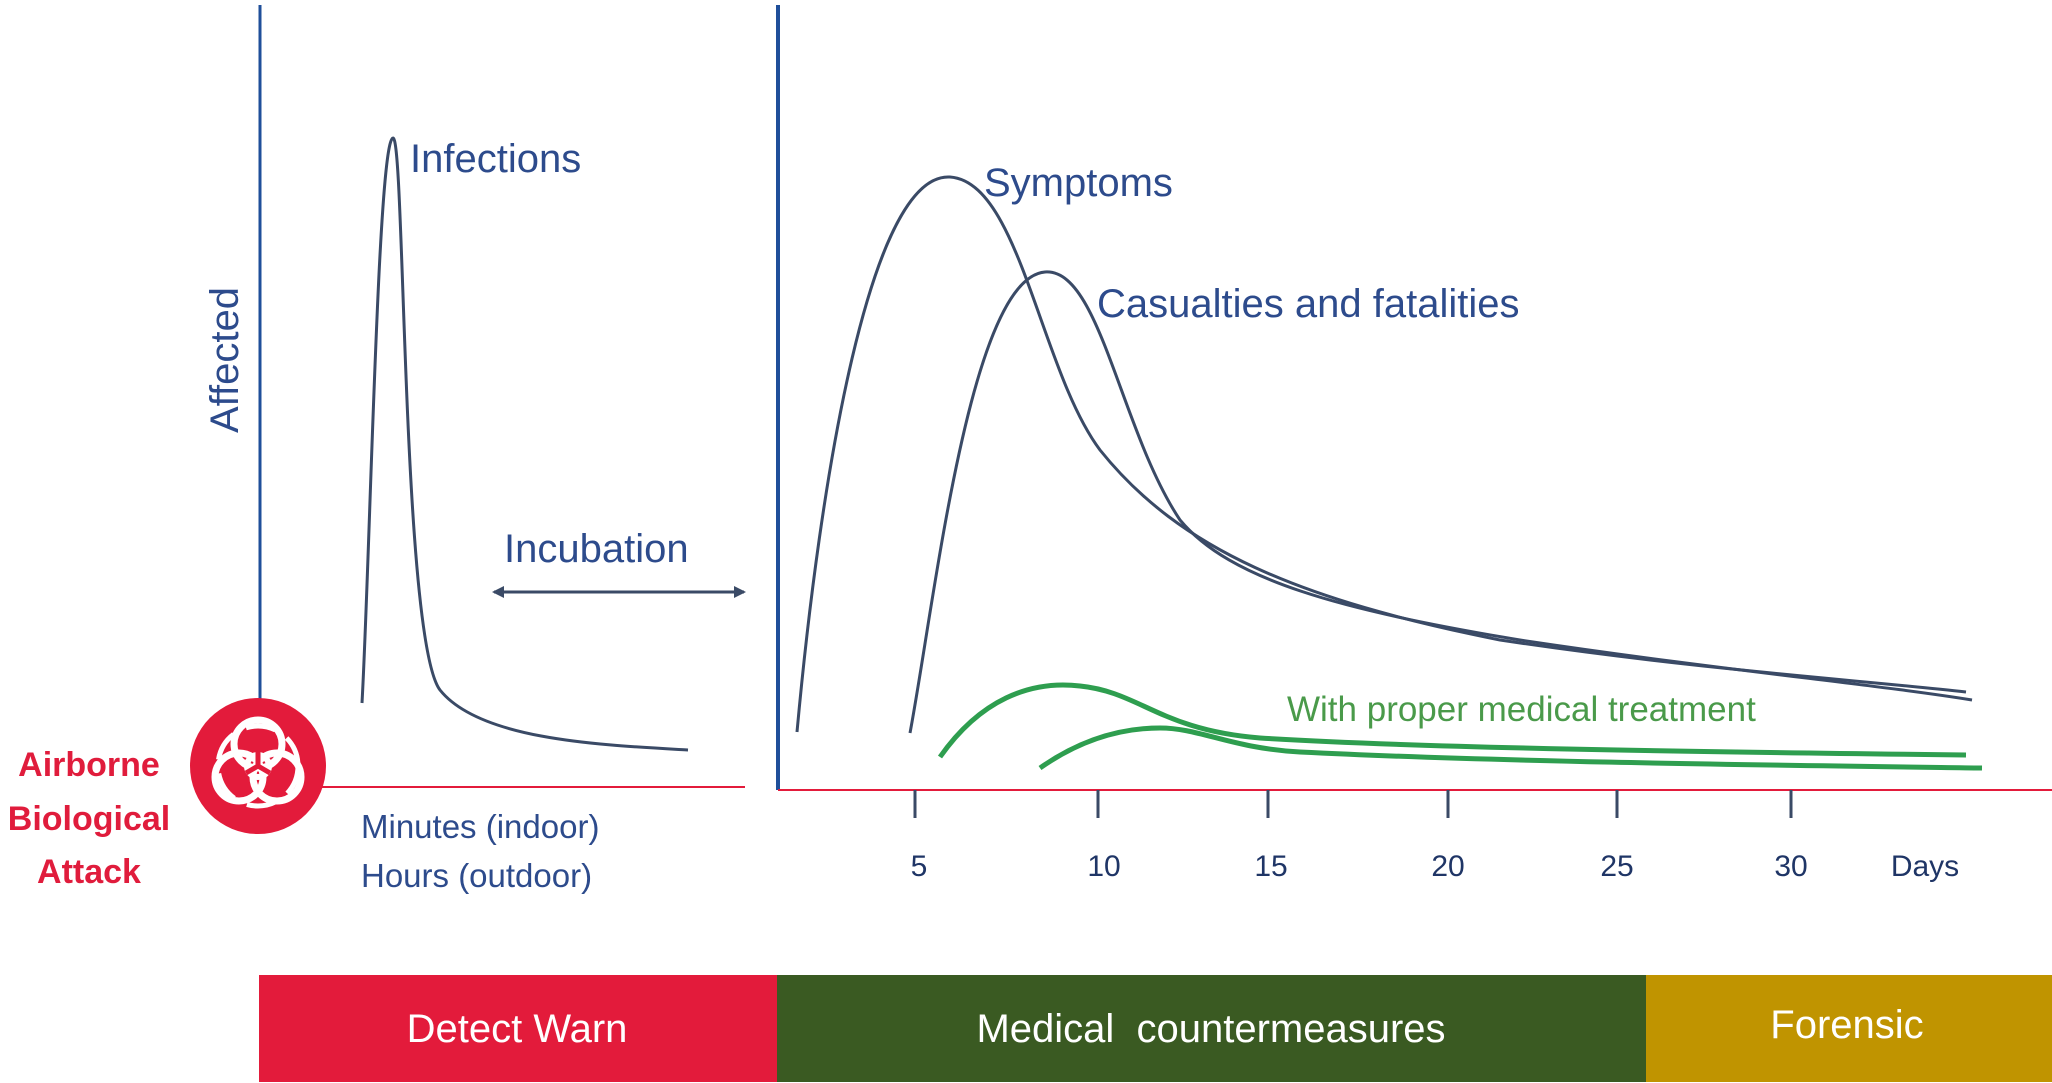 The width and height of the screenshot is (2052, 1083). Describe the element at coordinates (524, 444) in the screenshot. I see `infections-curve` at that location.